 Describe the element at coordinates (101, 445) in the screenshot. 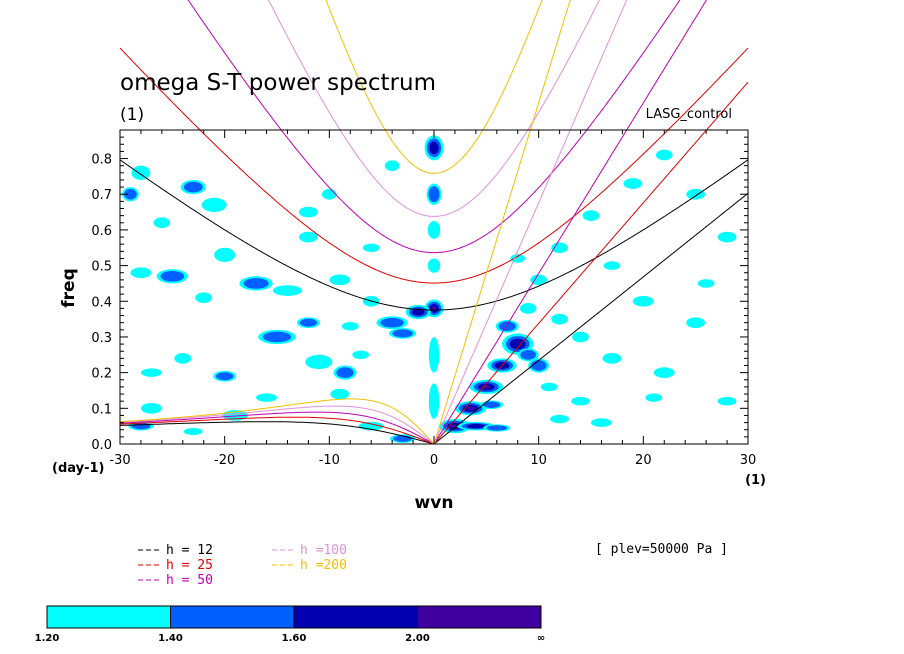

I see `y-tick-label: 0.0` at that location.